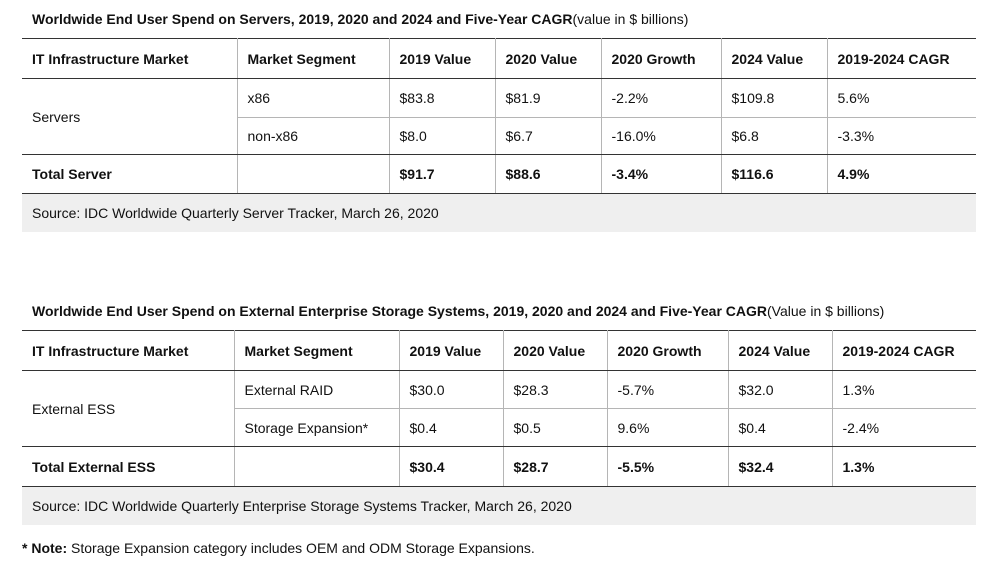 Image resolution: width=1000 pixels, height=569 pixels. I want to click on total-growth: -5.5%, so click(668, 466).